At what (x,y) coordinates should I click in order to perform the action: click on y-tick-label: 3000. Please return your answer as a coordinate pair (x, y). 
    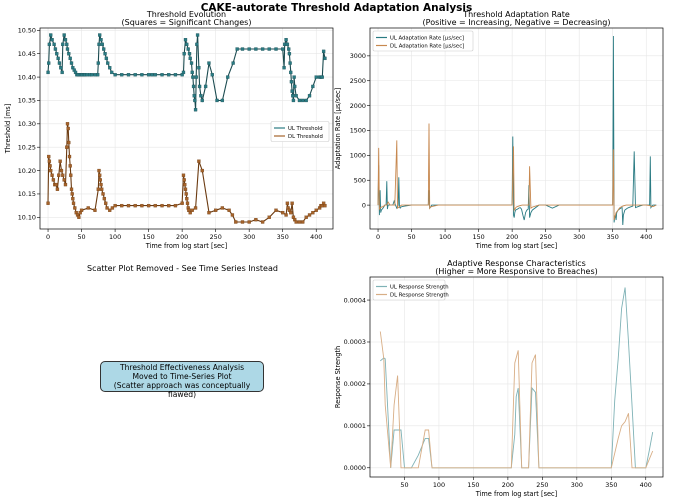
    Looking at the image, I should click on (358, 56).